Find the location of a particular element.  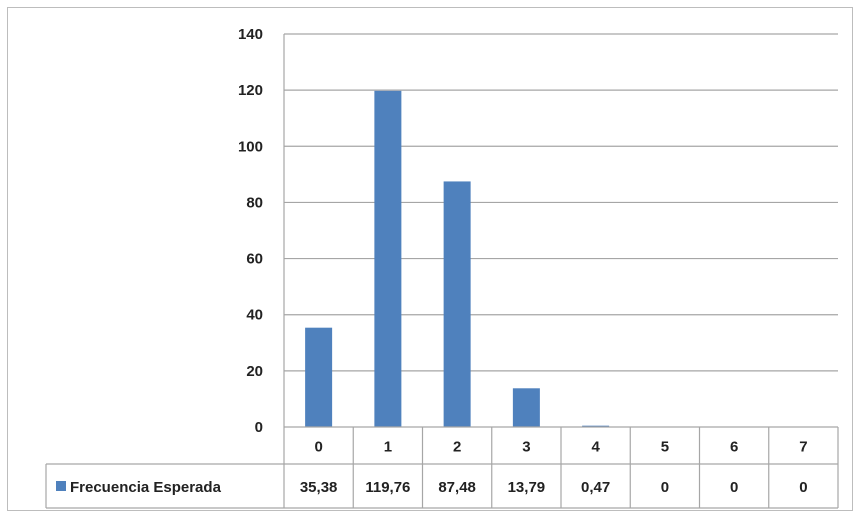

y-tick-label: 0 is located at coordinates (259, 427).